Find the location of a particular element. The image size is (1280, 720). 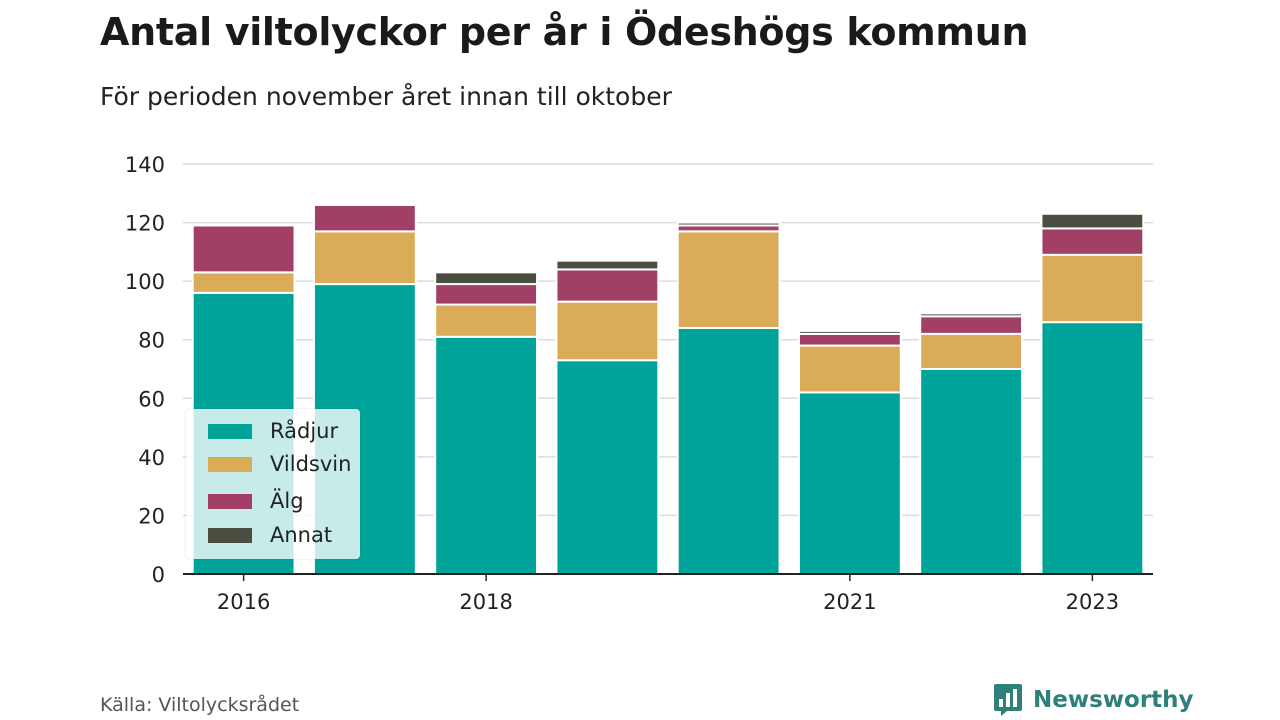

bar-segment-2023-s3 is located at coordinates (1092, 221).